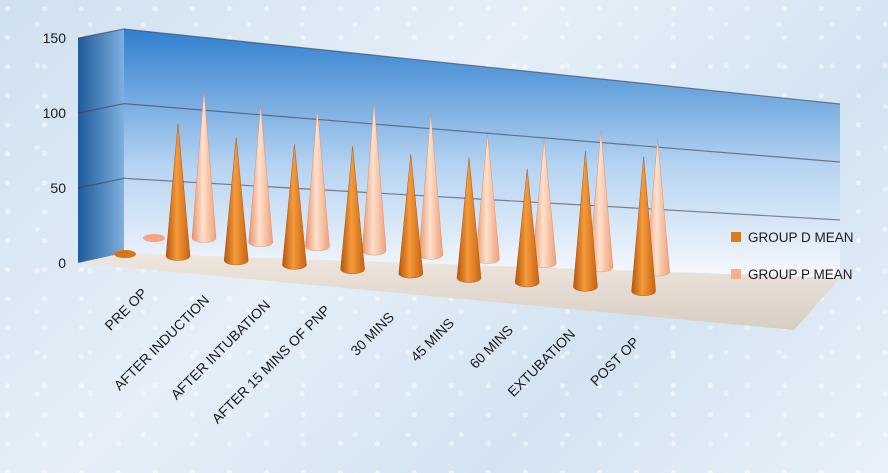 The width and height of the screenshot is (888, 473). What do you see at coordinates (736, 274) in the screenshot?
I see `legend-swatch-group-p` at bounding box center [736, 274].